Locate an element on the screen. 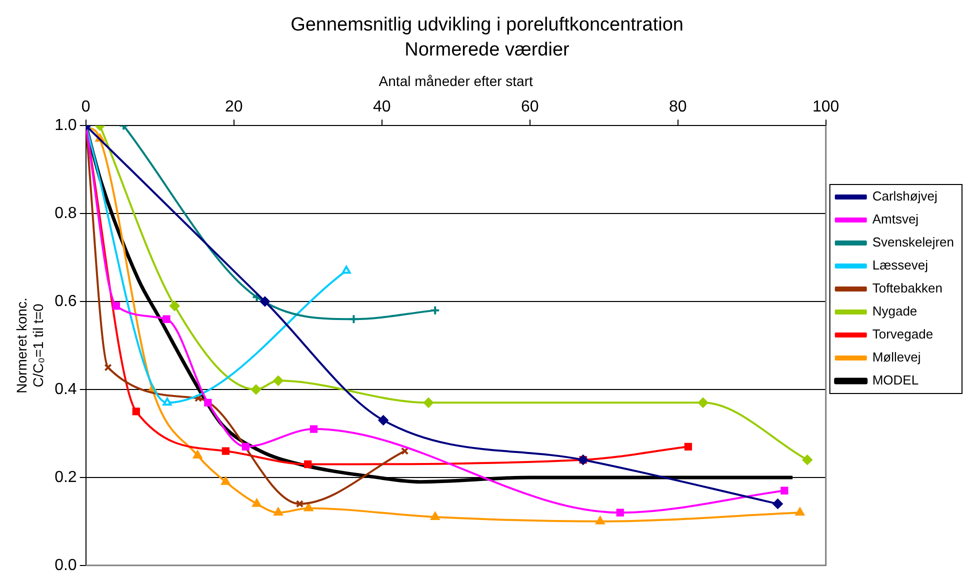 The width and height of the screenshot is (970, 578). legend-label: Læssevej is located at coordinates (900, 265).